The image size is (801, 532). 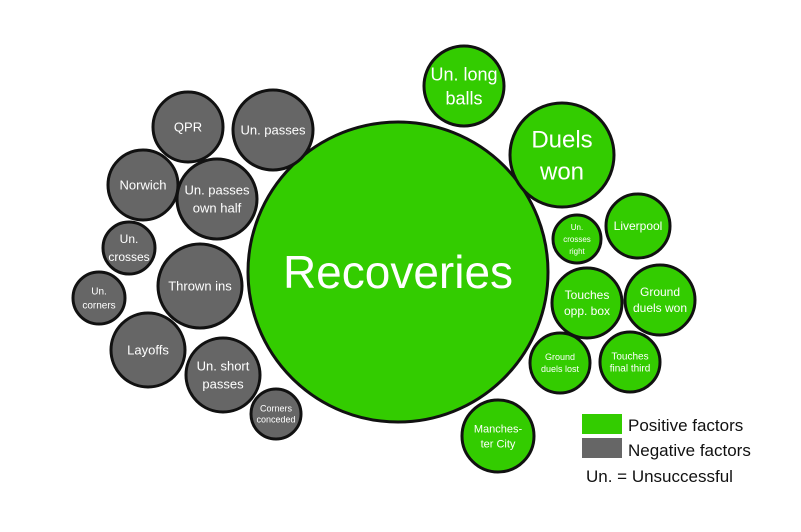 I want to click on bubble-circle-duels-won, so click(x=562, y=155).